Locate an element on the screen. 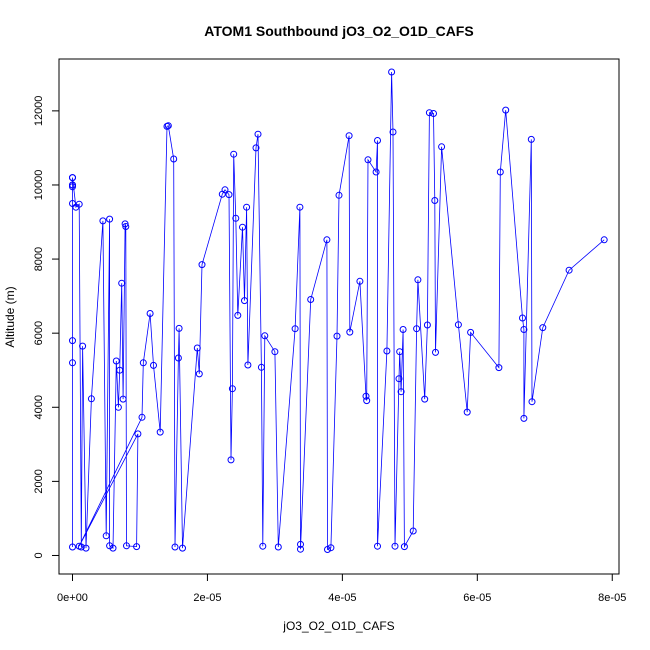  y-tick-label: 12000 is located at coordinates (39, 111).